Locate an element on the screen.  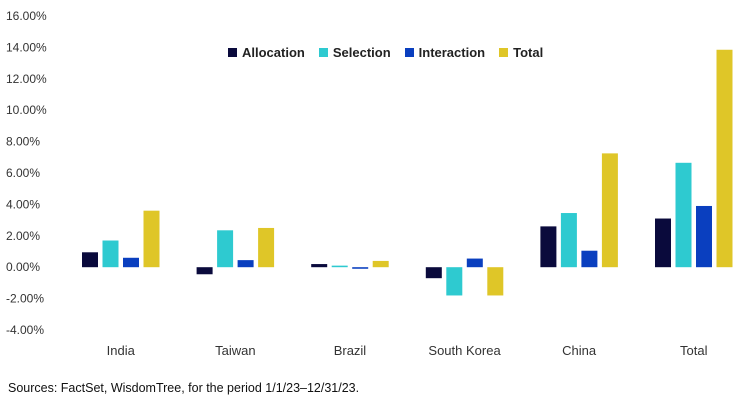
bar-interaction-total is located at coordinates (704, 236).